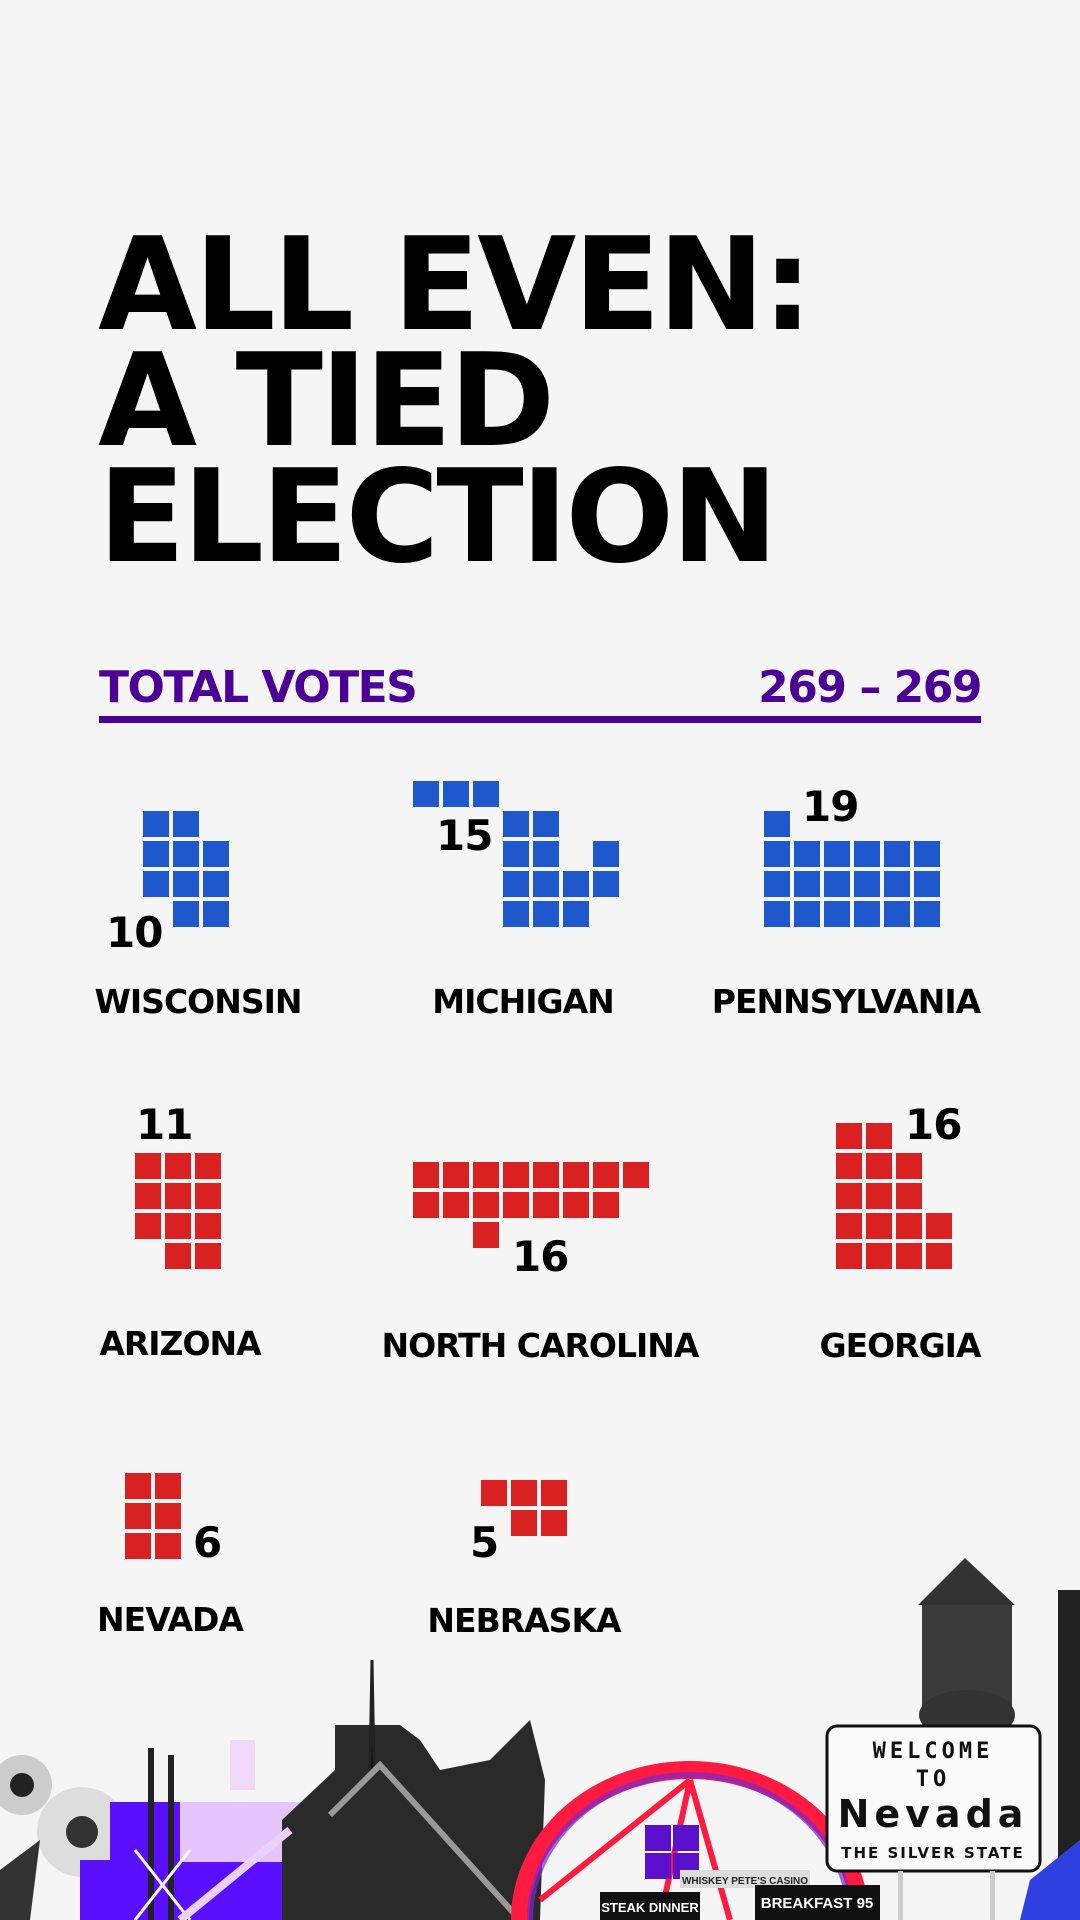 This screenshot has height=1920, width=1080. What do you see at coordinates (523, 1001) in the screenshot?
I see `label-michigan: MICHIGAN` at bounding box center [523, 1001].